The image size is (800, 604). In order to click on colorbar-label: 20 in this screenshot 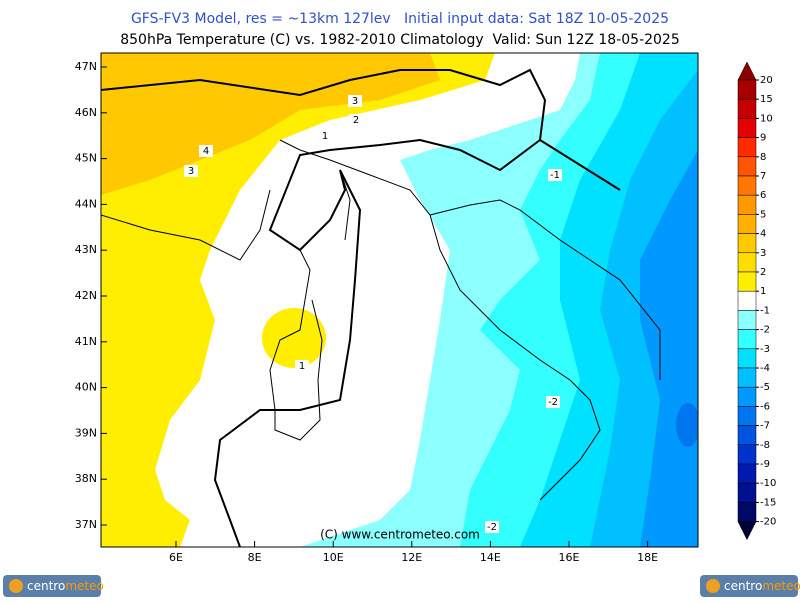, I will do `click(766, 80)`.